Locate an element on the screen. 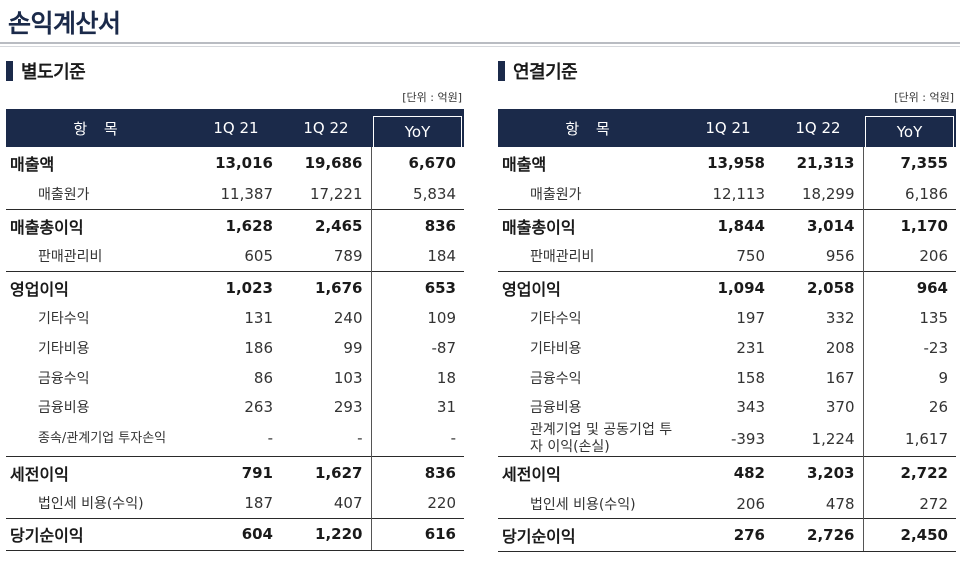 Image resolution: width=960 pixels, height=578 pixels. table-row: 매출총이익 1,628 2,465 836 is located at coordinates (235, 225).